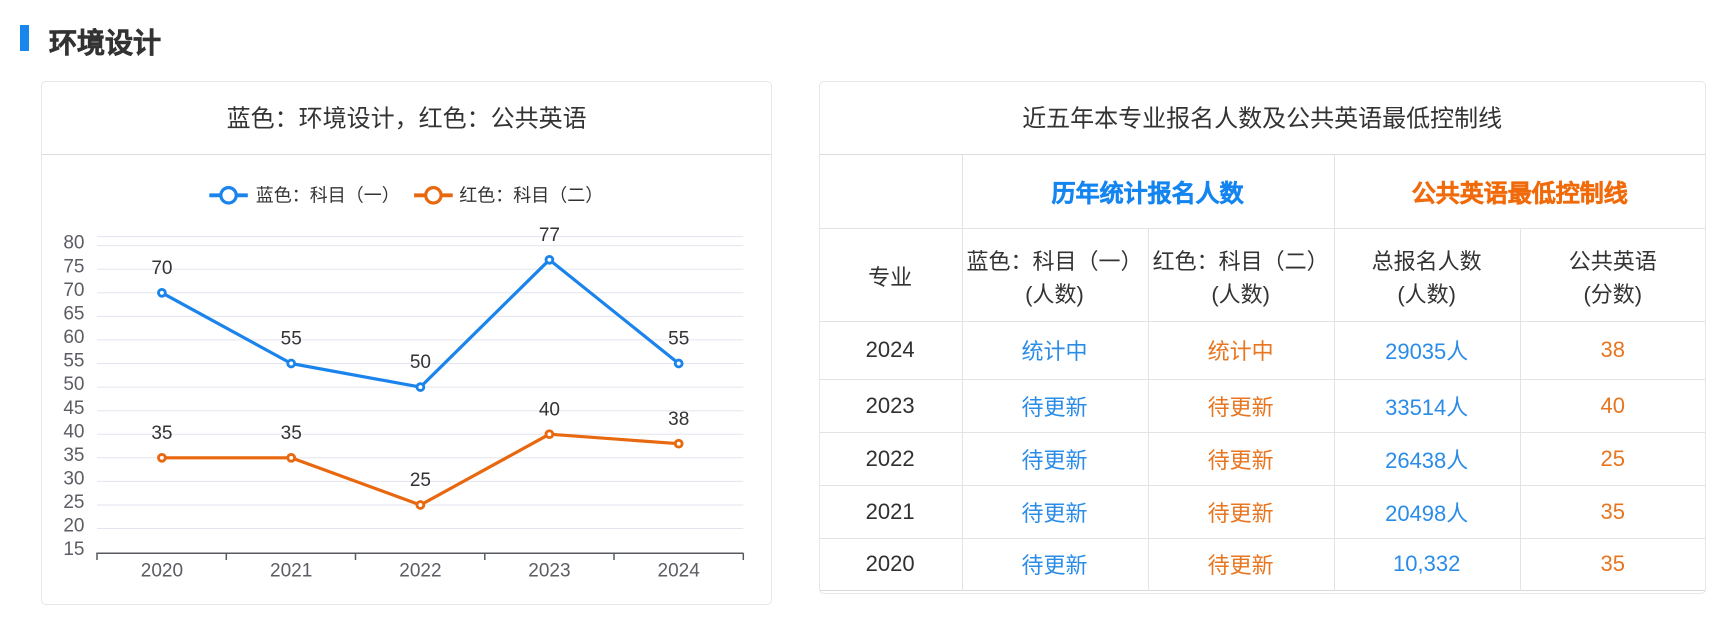  What do you see at coordinates (162, 570) in the screenshot?
I see `svg-text: 2020` at bounding box center [162, 570].